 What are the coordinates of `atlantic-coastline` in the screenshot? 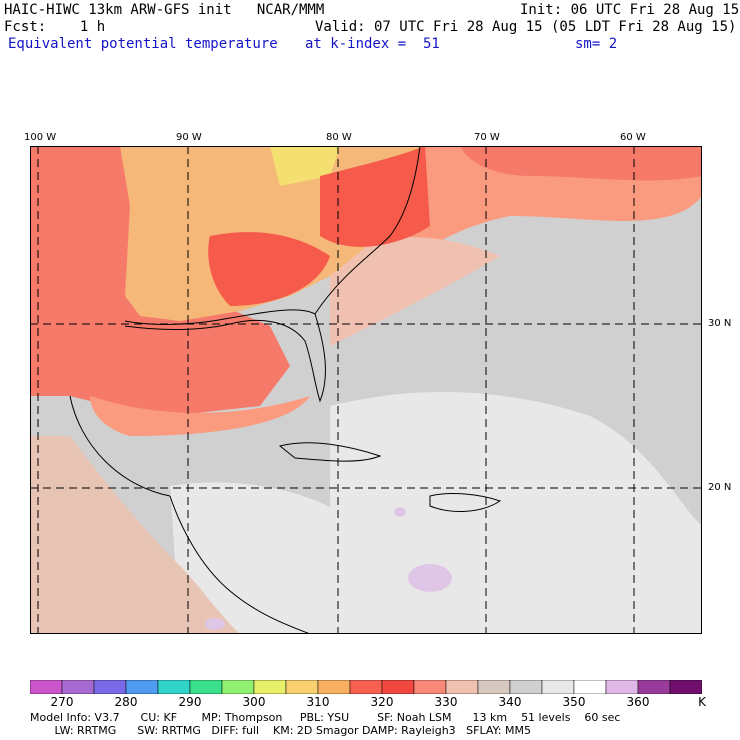 It's located at (367, 230).